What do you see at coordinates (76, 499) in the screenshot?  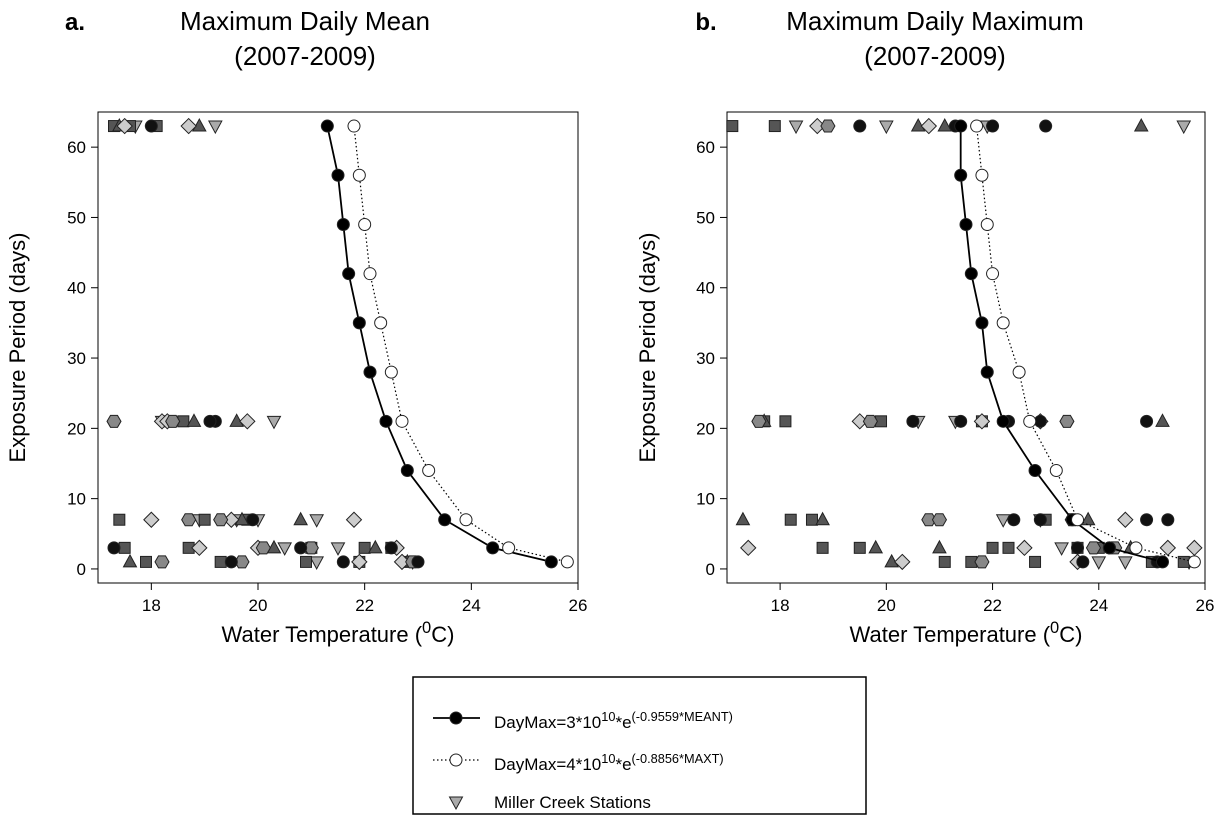 I see `y-tick-label: 10` at bounding box center [76, 499].